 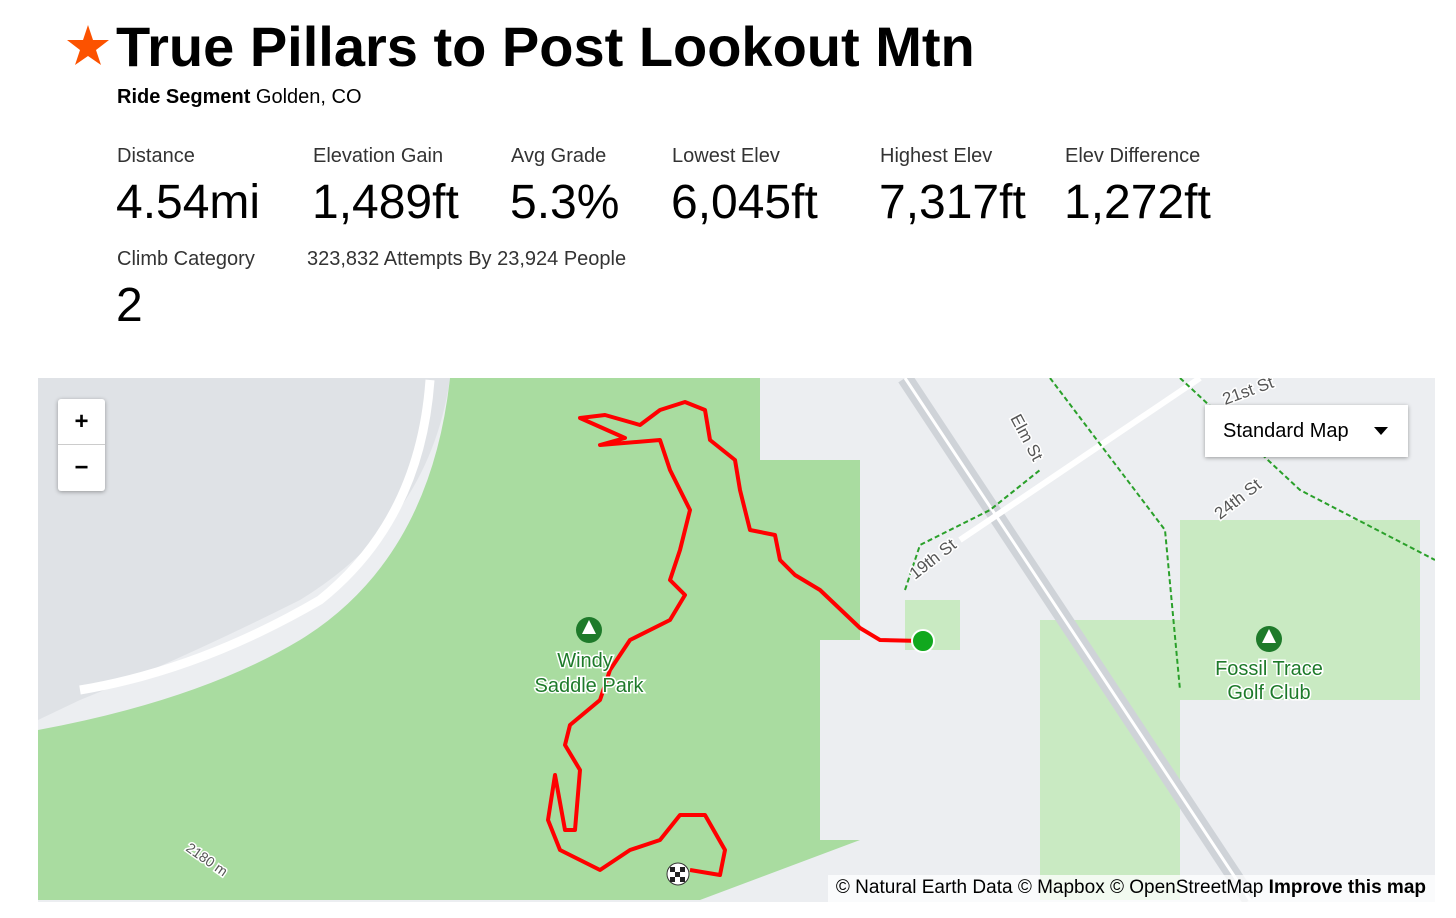 What do you see at coordinates (1137, 202) in the screenshot?
I see `stat-value: 1,272ft` at bounding box center [1137, 202].